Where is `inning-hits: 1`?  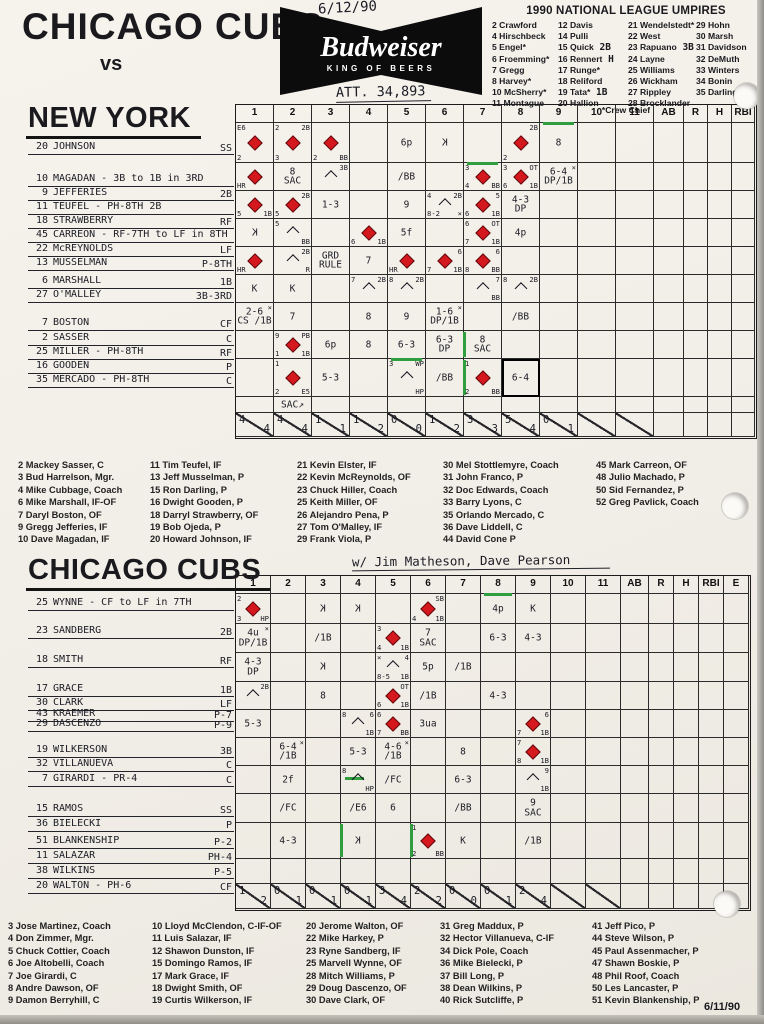
inning-hits: 1 is located at coordinates (368, 901).